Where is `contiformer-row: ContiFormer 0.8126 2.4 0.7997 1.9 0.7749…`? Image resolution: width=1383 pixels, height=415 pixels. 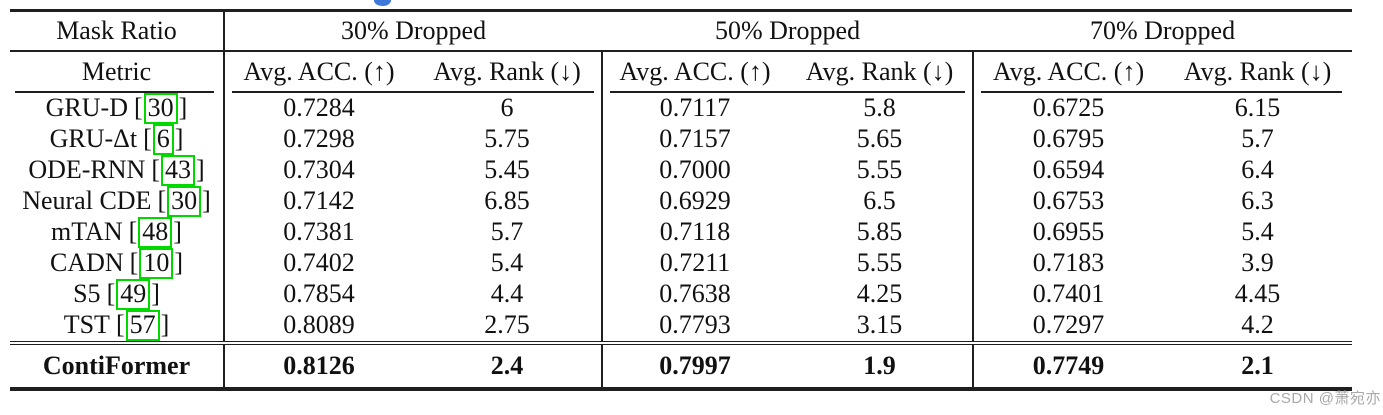
contiformer-row: ContiFormer 0.8126 2.4 0.7997 1.9 0.7749… is located at coordinates (681, 366).